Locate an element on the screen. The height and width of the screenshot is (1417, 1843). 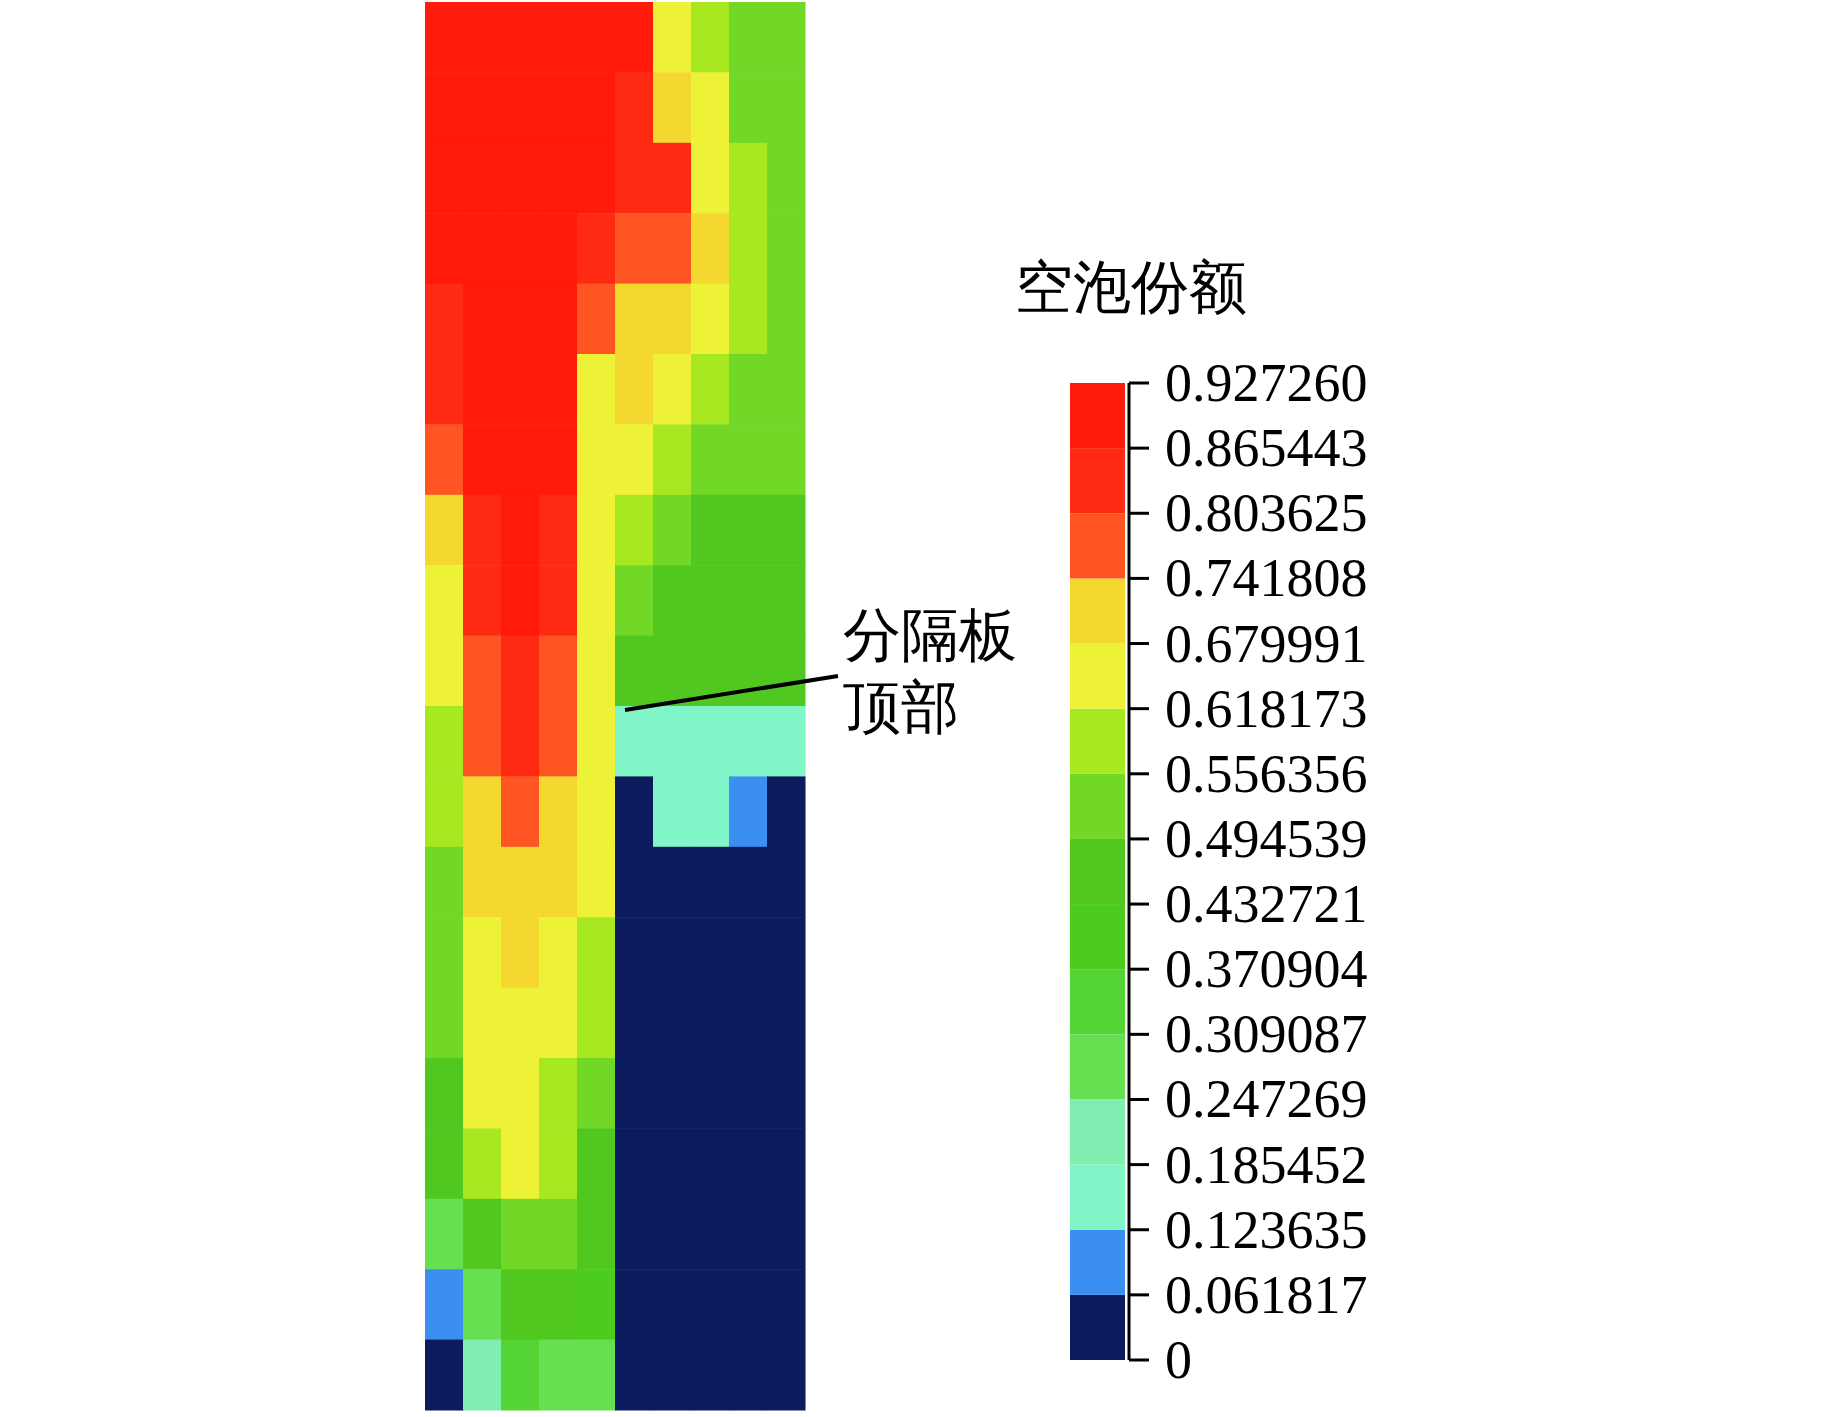
color-bar-label: 0 is located at coordinates (1178, 1360).